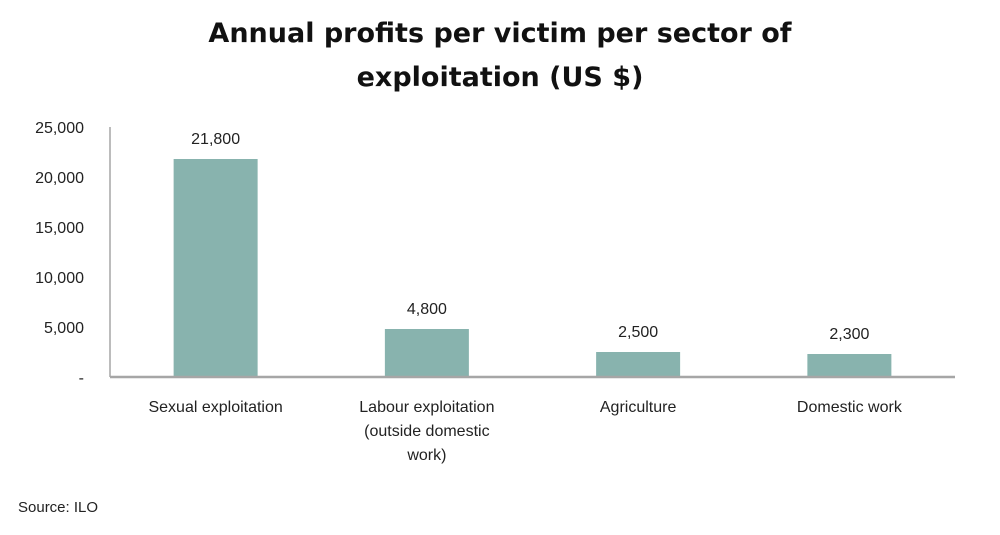 The image size is (1000, 535). Describe the element at coordinates (638, 332) in the screenshot. I see `data-label: 2,500` at that location.